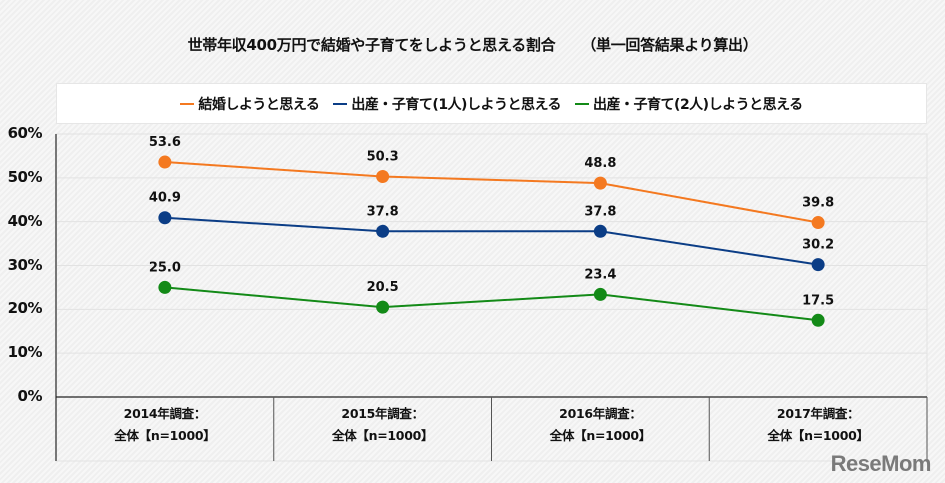 The height and width of the screenshot is (483, 945). Describe the element at coordinates (382, 425) in the screenshot. I see `category-label: 2015年調査： 全体【n=1000】` at that location.